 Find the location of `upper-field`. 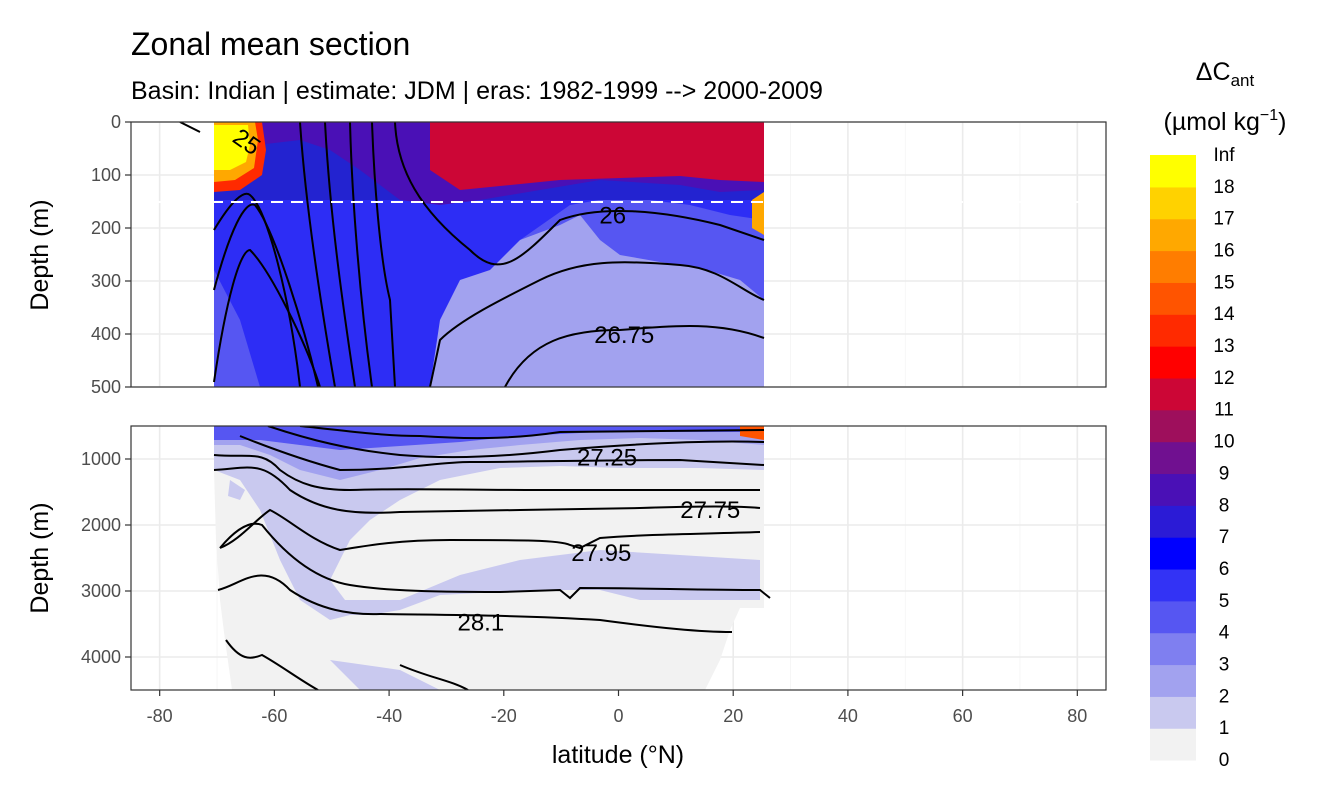

upper-field is located at coordinates (489, 254).